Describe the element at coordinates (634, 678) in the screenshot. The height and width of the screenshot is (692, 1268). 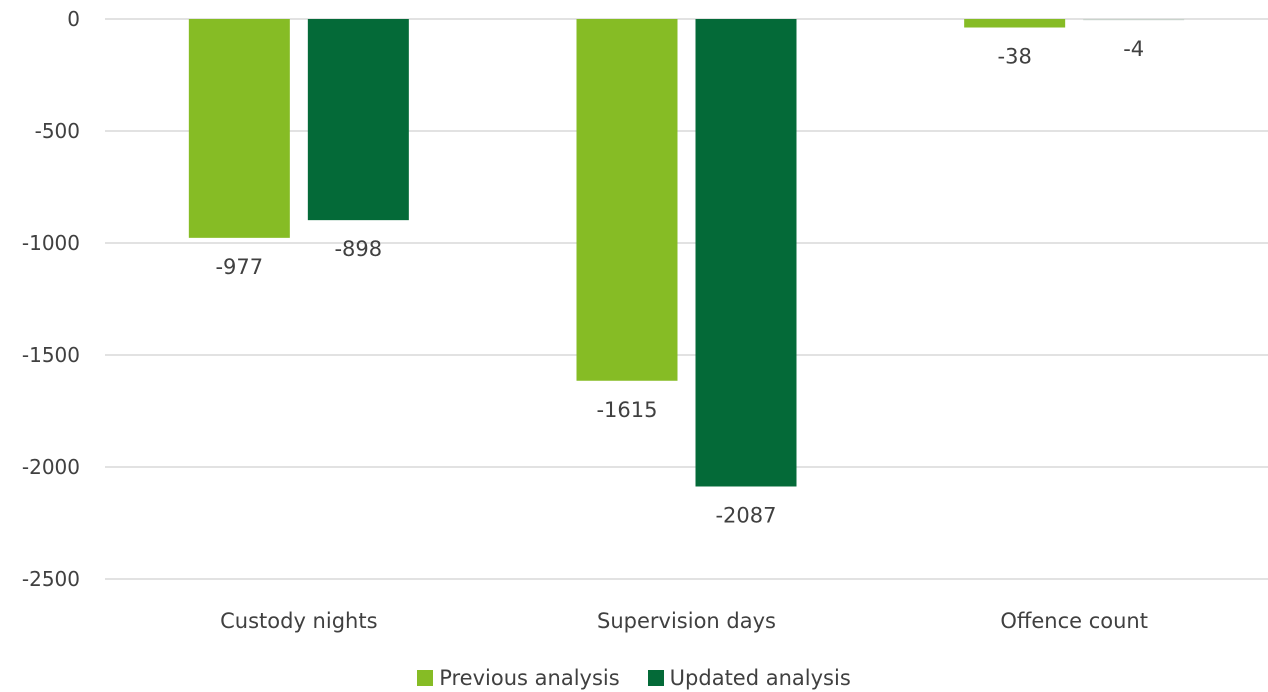
I see `legend: Previous analysis Updated analysis` at that location.